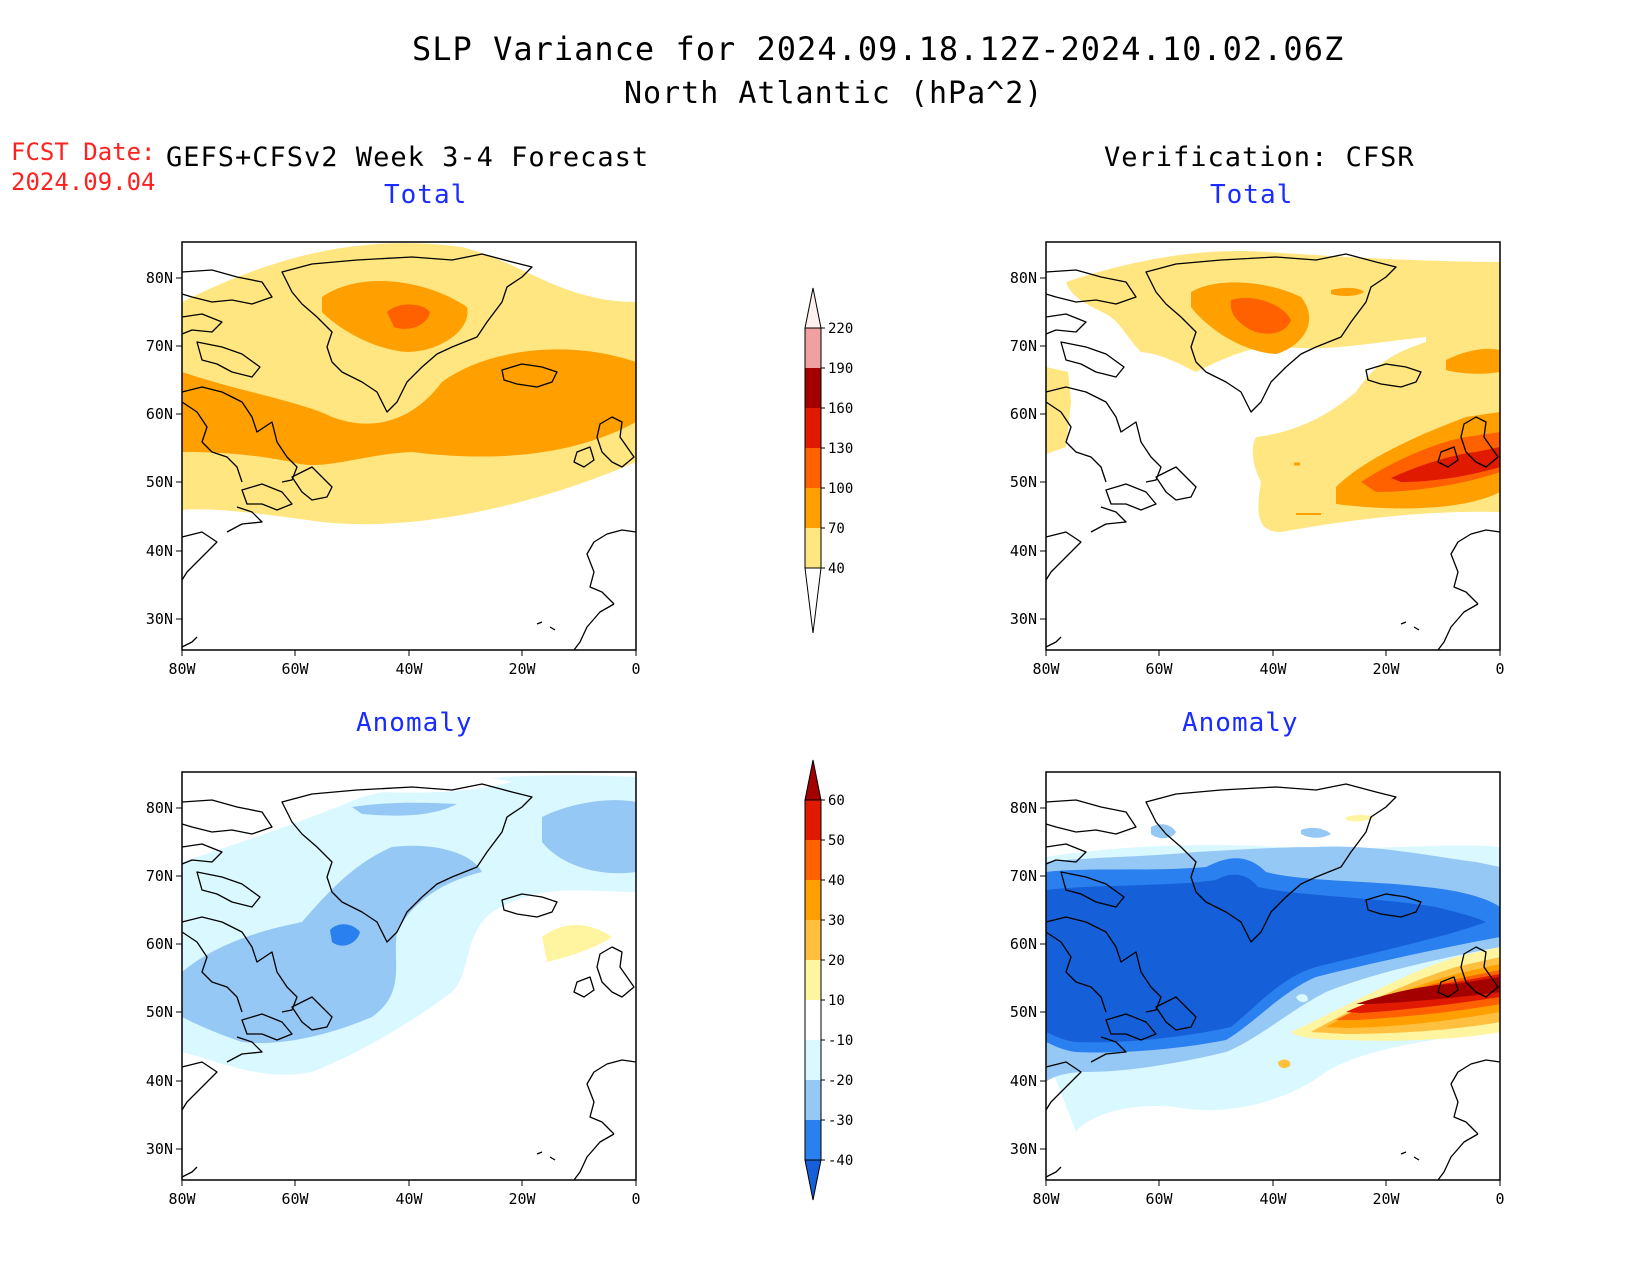 This screenshot has height=1275, width=1650. What do you see at coordinates (813, 600) in the screenshot?
I see `total-colorbar-min-arrow` at bounding box center [813, 600].